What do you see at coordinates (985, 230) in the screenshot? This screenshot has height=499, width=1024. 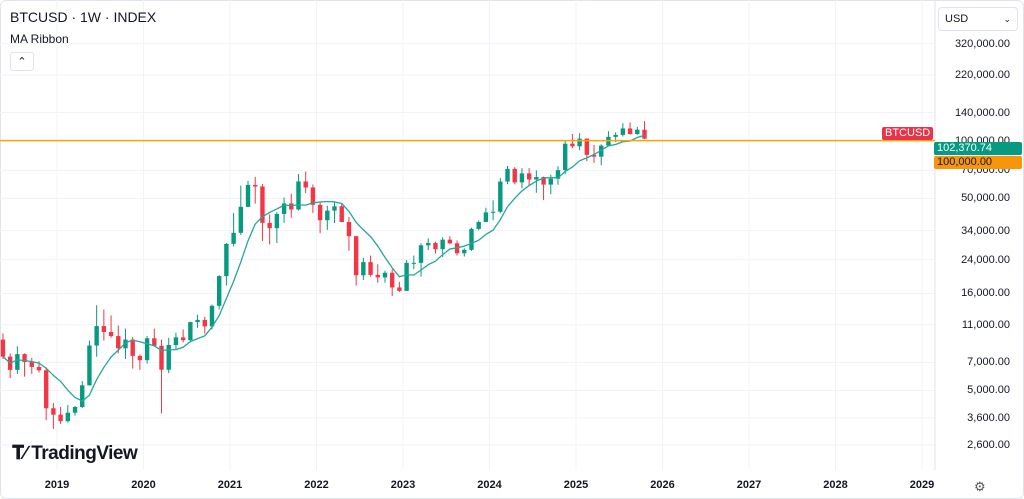 I see `price-tick-label: 34,000.00` at bounding box center [985, 230].